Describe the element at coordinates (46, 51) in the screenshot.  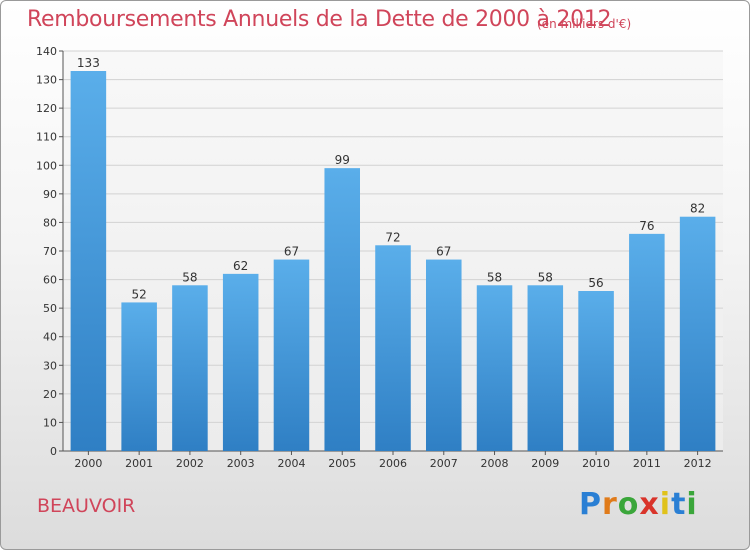
I see `y-tick-label: 140` at that location.